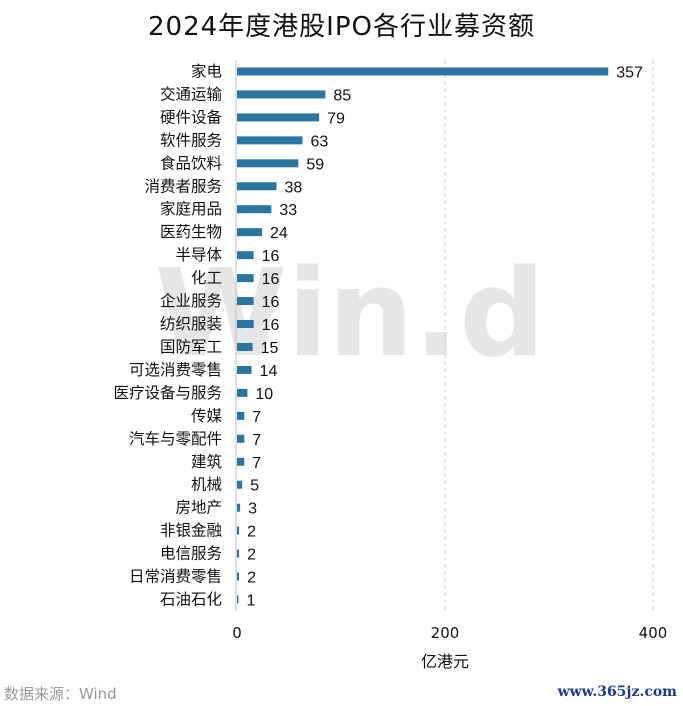 The width and height of the screenshot is (683, 706). Describe the element at coordinates (198, 255) in the screenshot. I see `category-label: 半导体` at that location.